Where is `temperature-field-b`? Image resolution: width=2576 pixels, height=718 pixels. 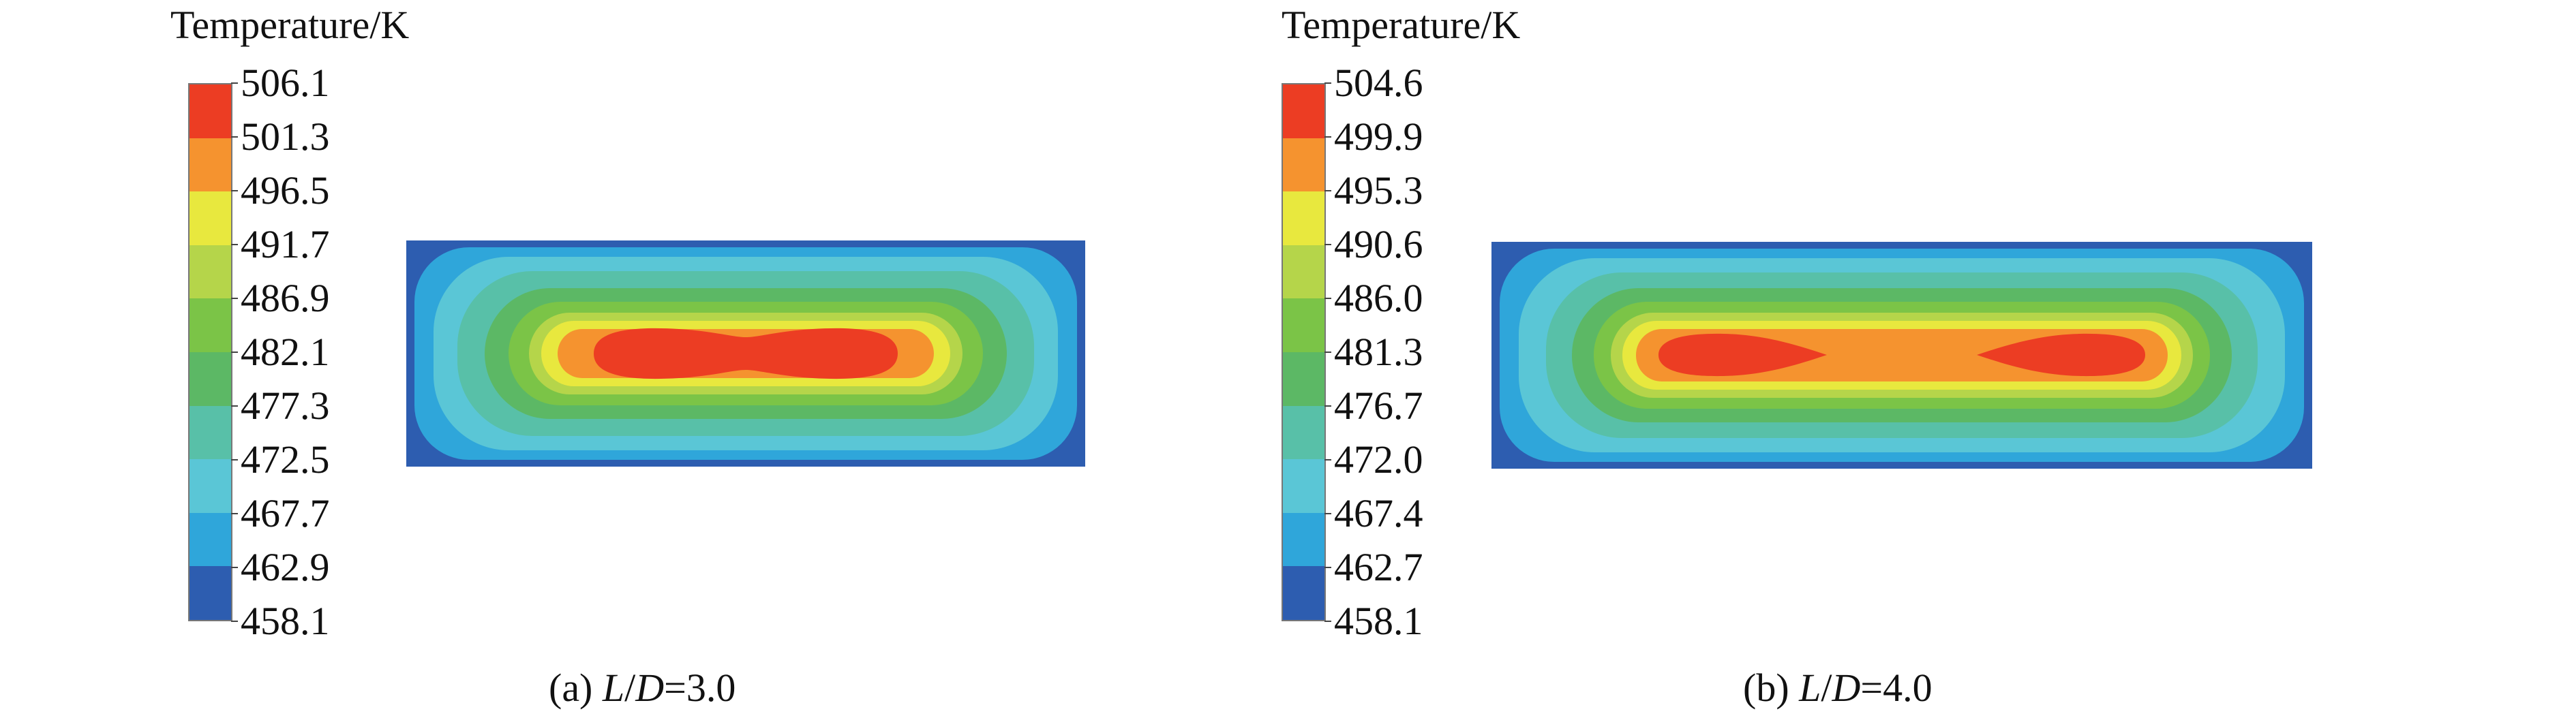
temperature-field-b is located at coordinates (1902, 356).